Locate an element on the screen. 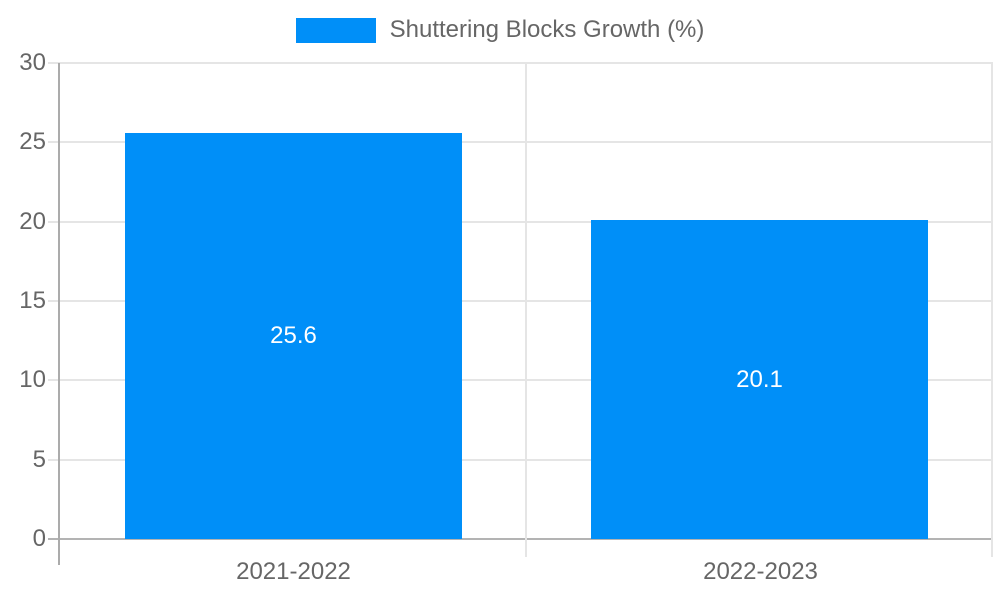 Image resolution: width=1000 pixels, height=600 pixels. y-tick-label: 25 is located at coordinates (32, 141).